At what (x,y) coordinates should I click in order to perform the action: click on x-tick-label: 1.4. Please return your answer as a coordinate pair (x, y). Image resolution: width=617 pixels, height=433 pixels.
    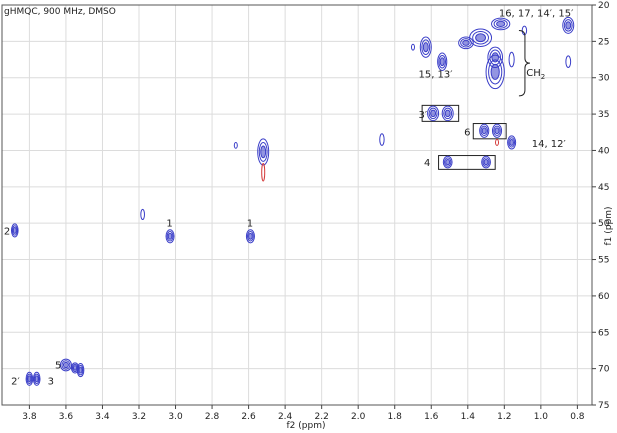
    Looking at the image, I should click on (468, 417).